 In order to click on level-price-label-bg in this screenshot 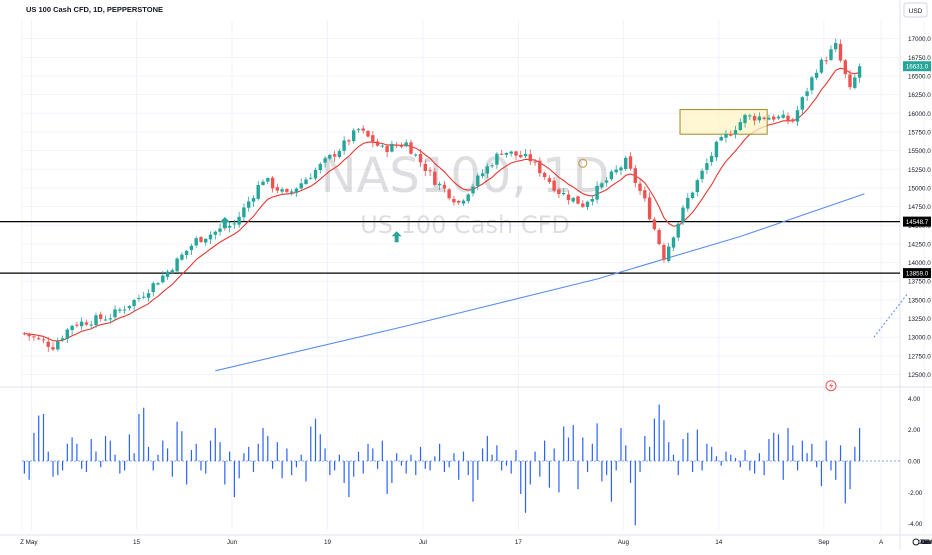, I will do `click(917, 221)`.